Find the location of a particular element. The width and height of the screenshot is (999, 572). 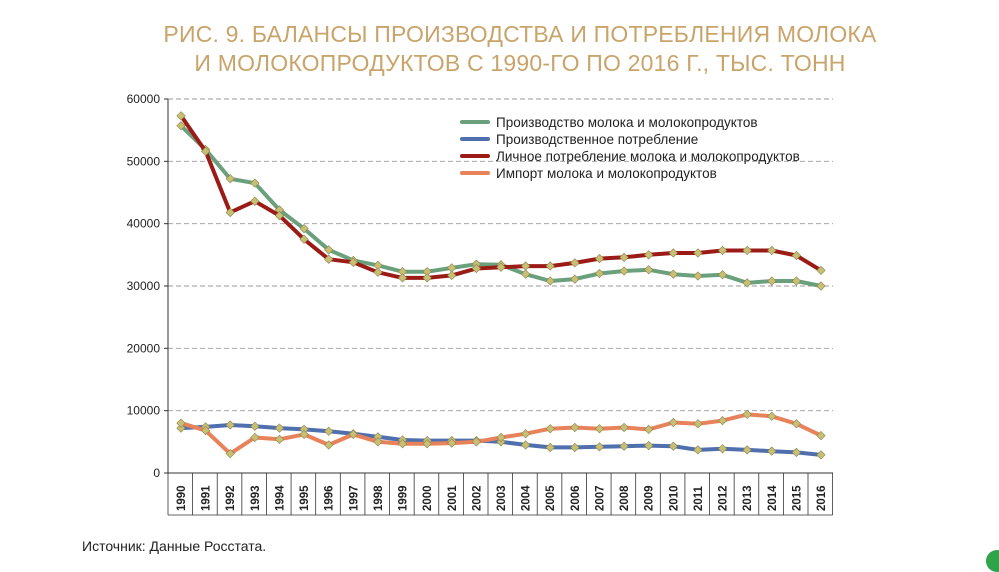

x-tick-label: 2004 is located at coordinates (527, 498).